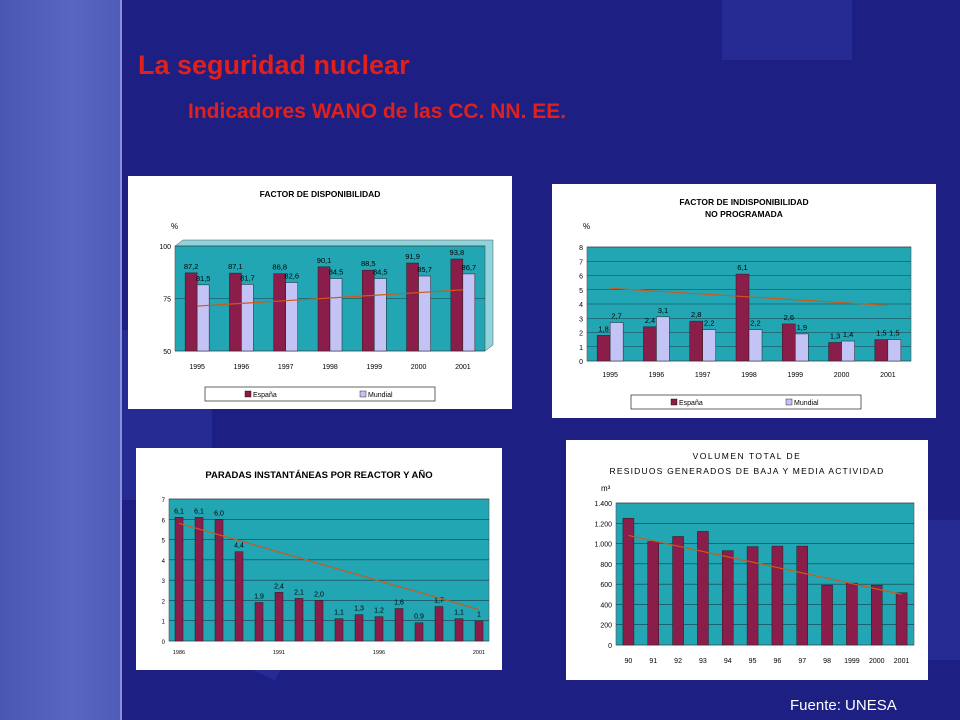 The height and width of the screenshot is (720, 960). I want to click on data-label: 1,8, so click(603, 328).